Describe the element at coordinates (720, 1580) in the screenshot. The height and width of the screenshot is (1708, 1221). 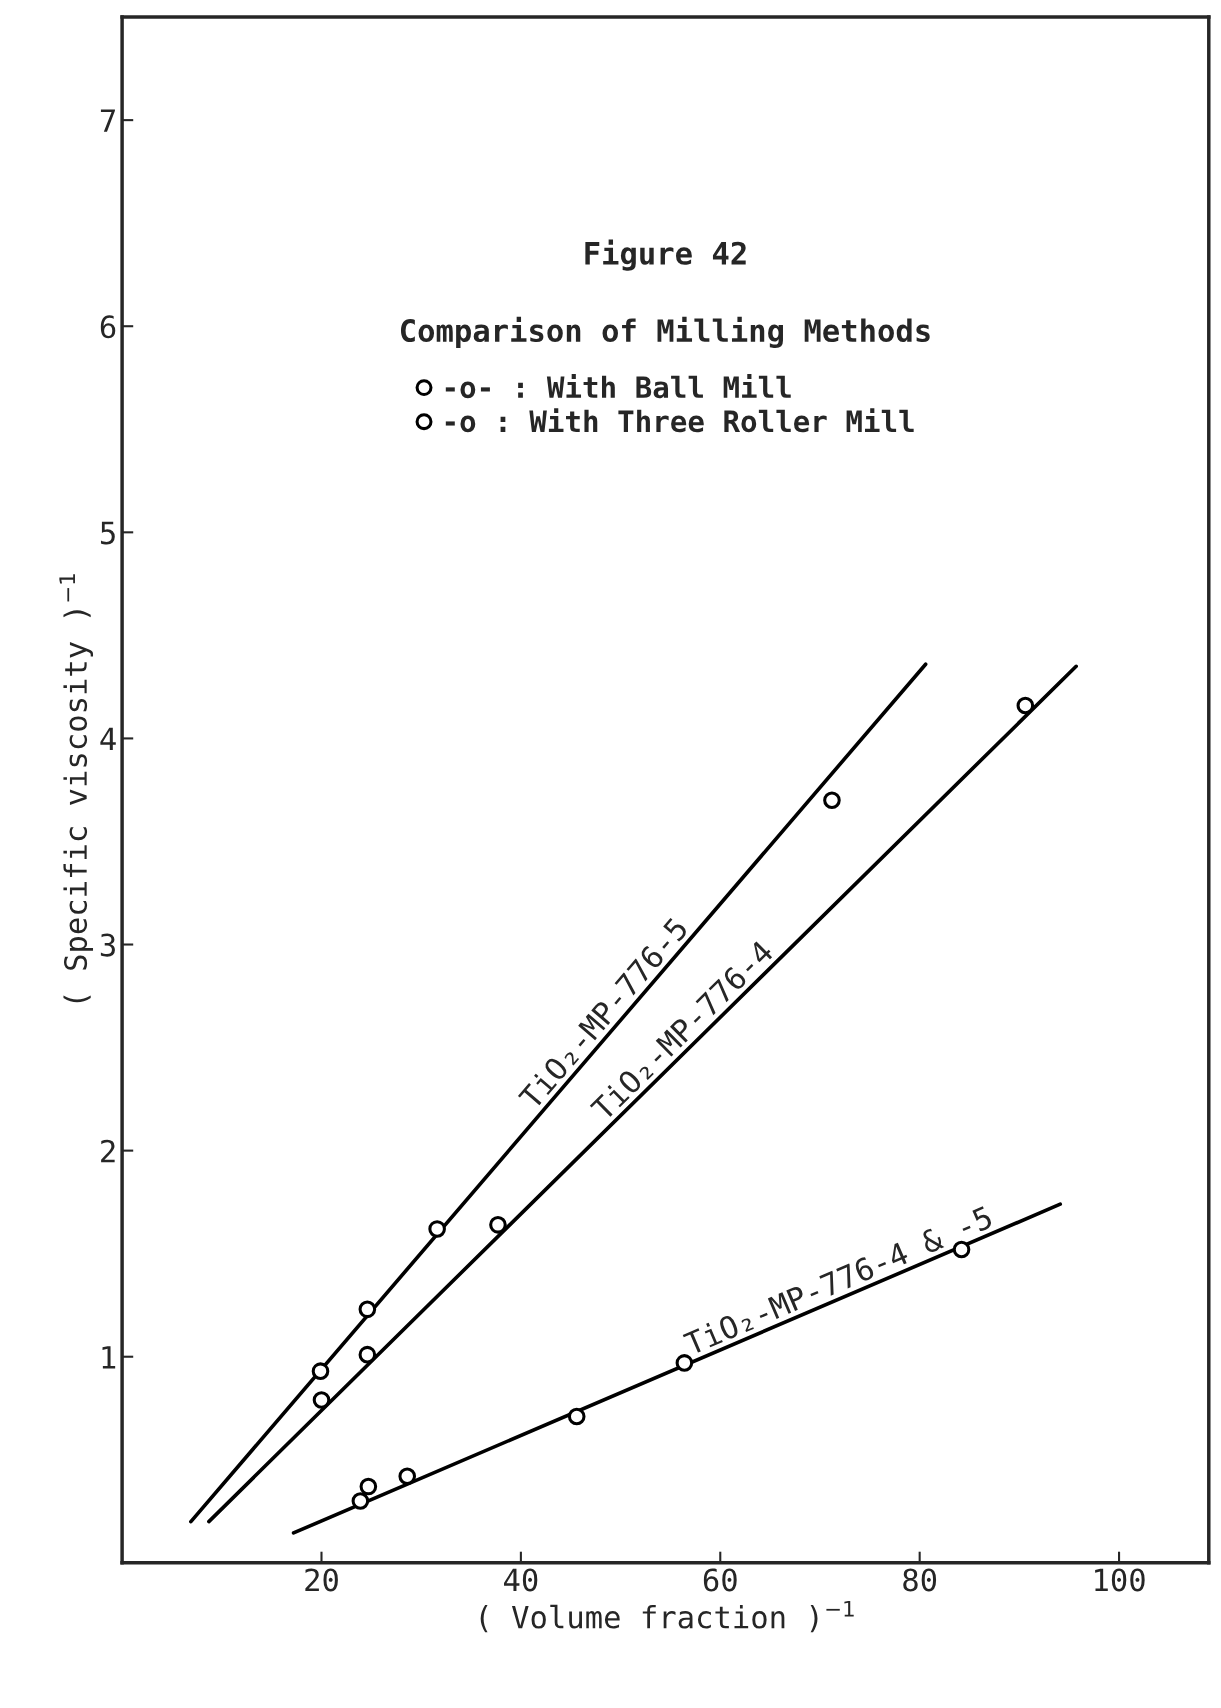
I see `x-tick-label: 60` at that location.